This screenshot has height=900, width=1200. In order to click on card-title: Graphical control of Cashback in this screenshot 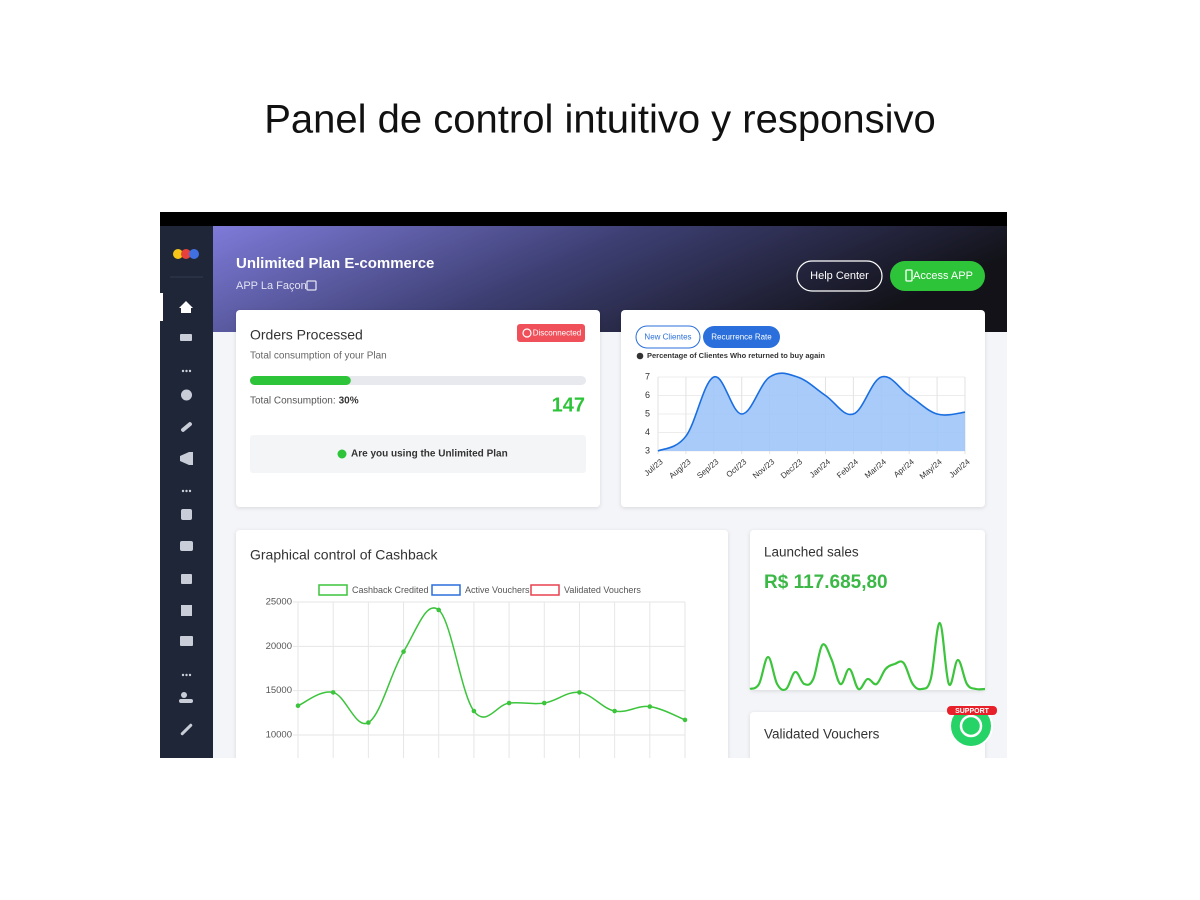, I will do `click(344, 555)`.